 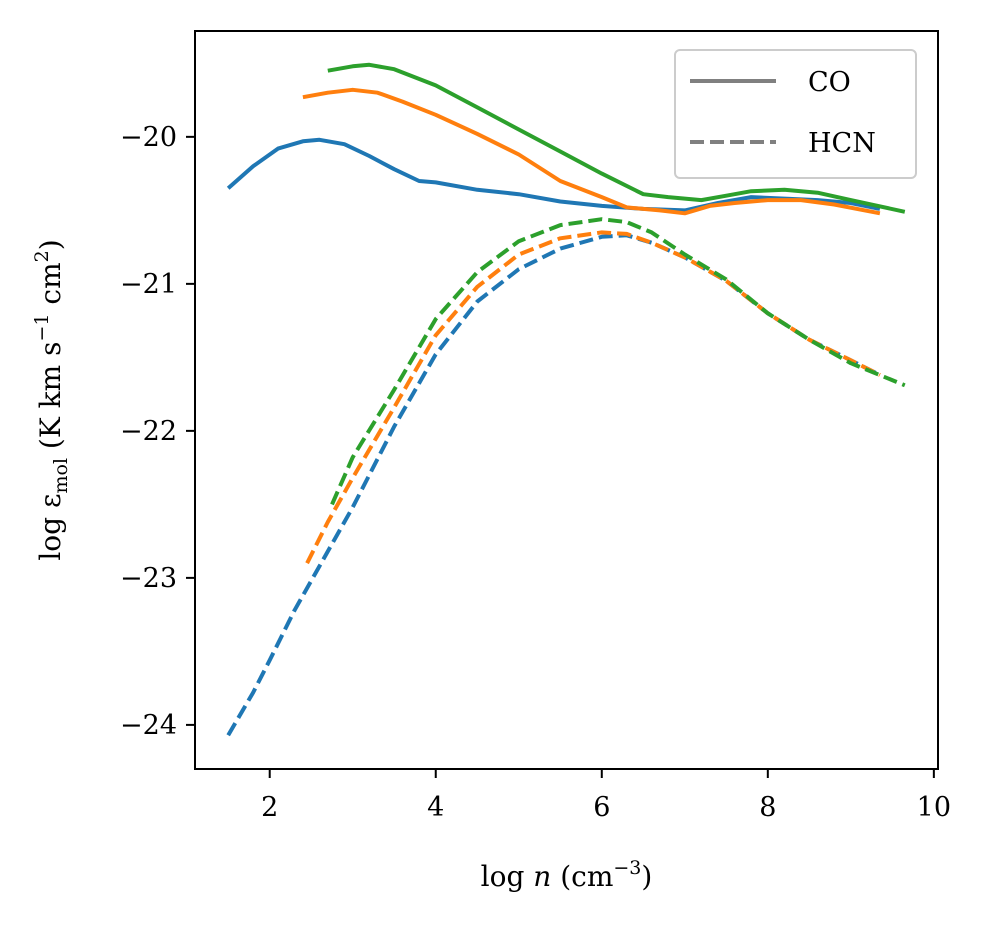 What do you see at coordinates (148, 431) in the screenshot?
I see `y-tick-label: −22` at bounding box center [148, 431].